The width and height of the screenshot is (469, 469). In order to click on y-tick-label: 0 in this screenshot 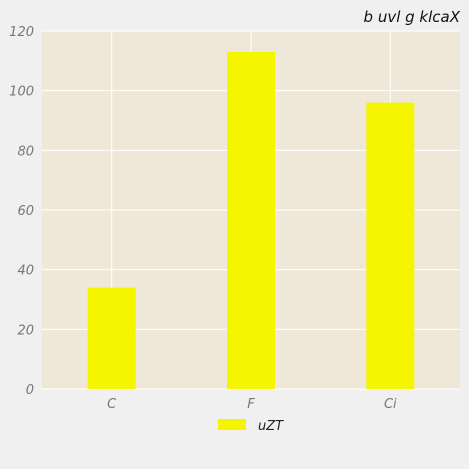, I will do `click(30, 390)`.